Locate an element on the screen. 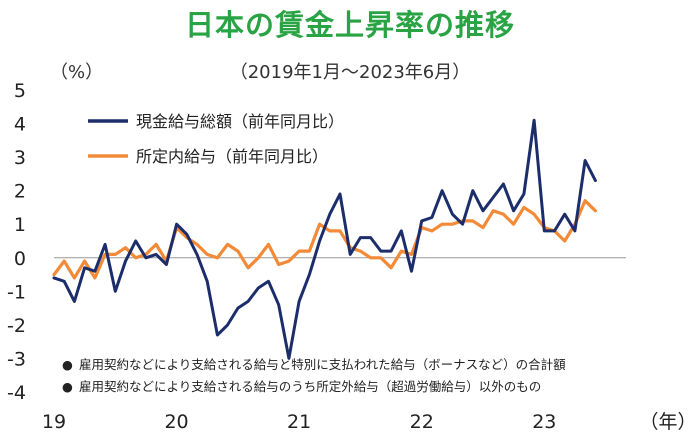  y-tick-label: -2 is located at coordinates (16, 326).